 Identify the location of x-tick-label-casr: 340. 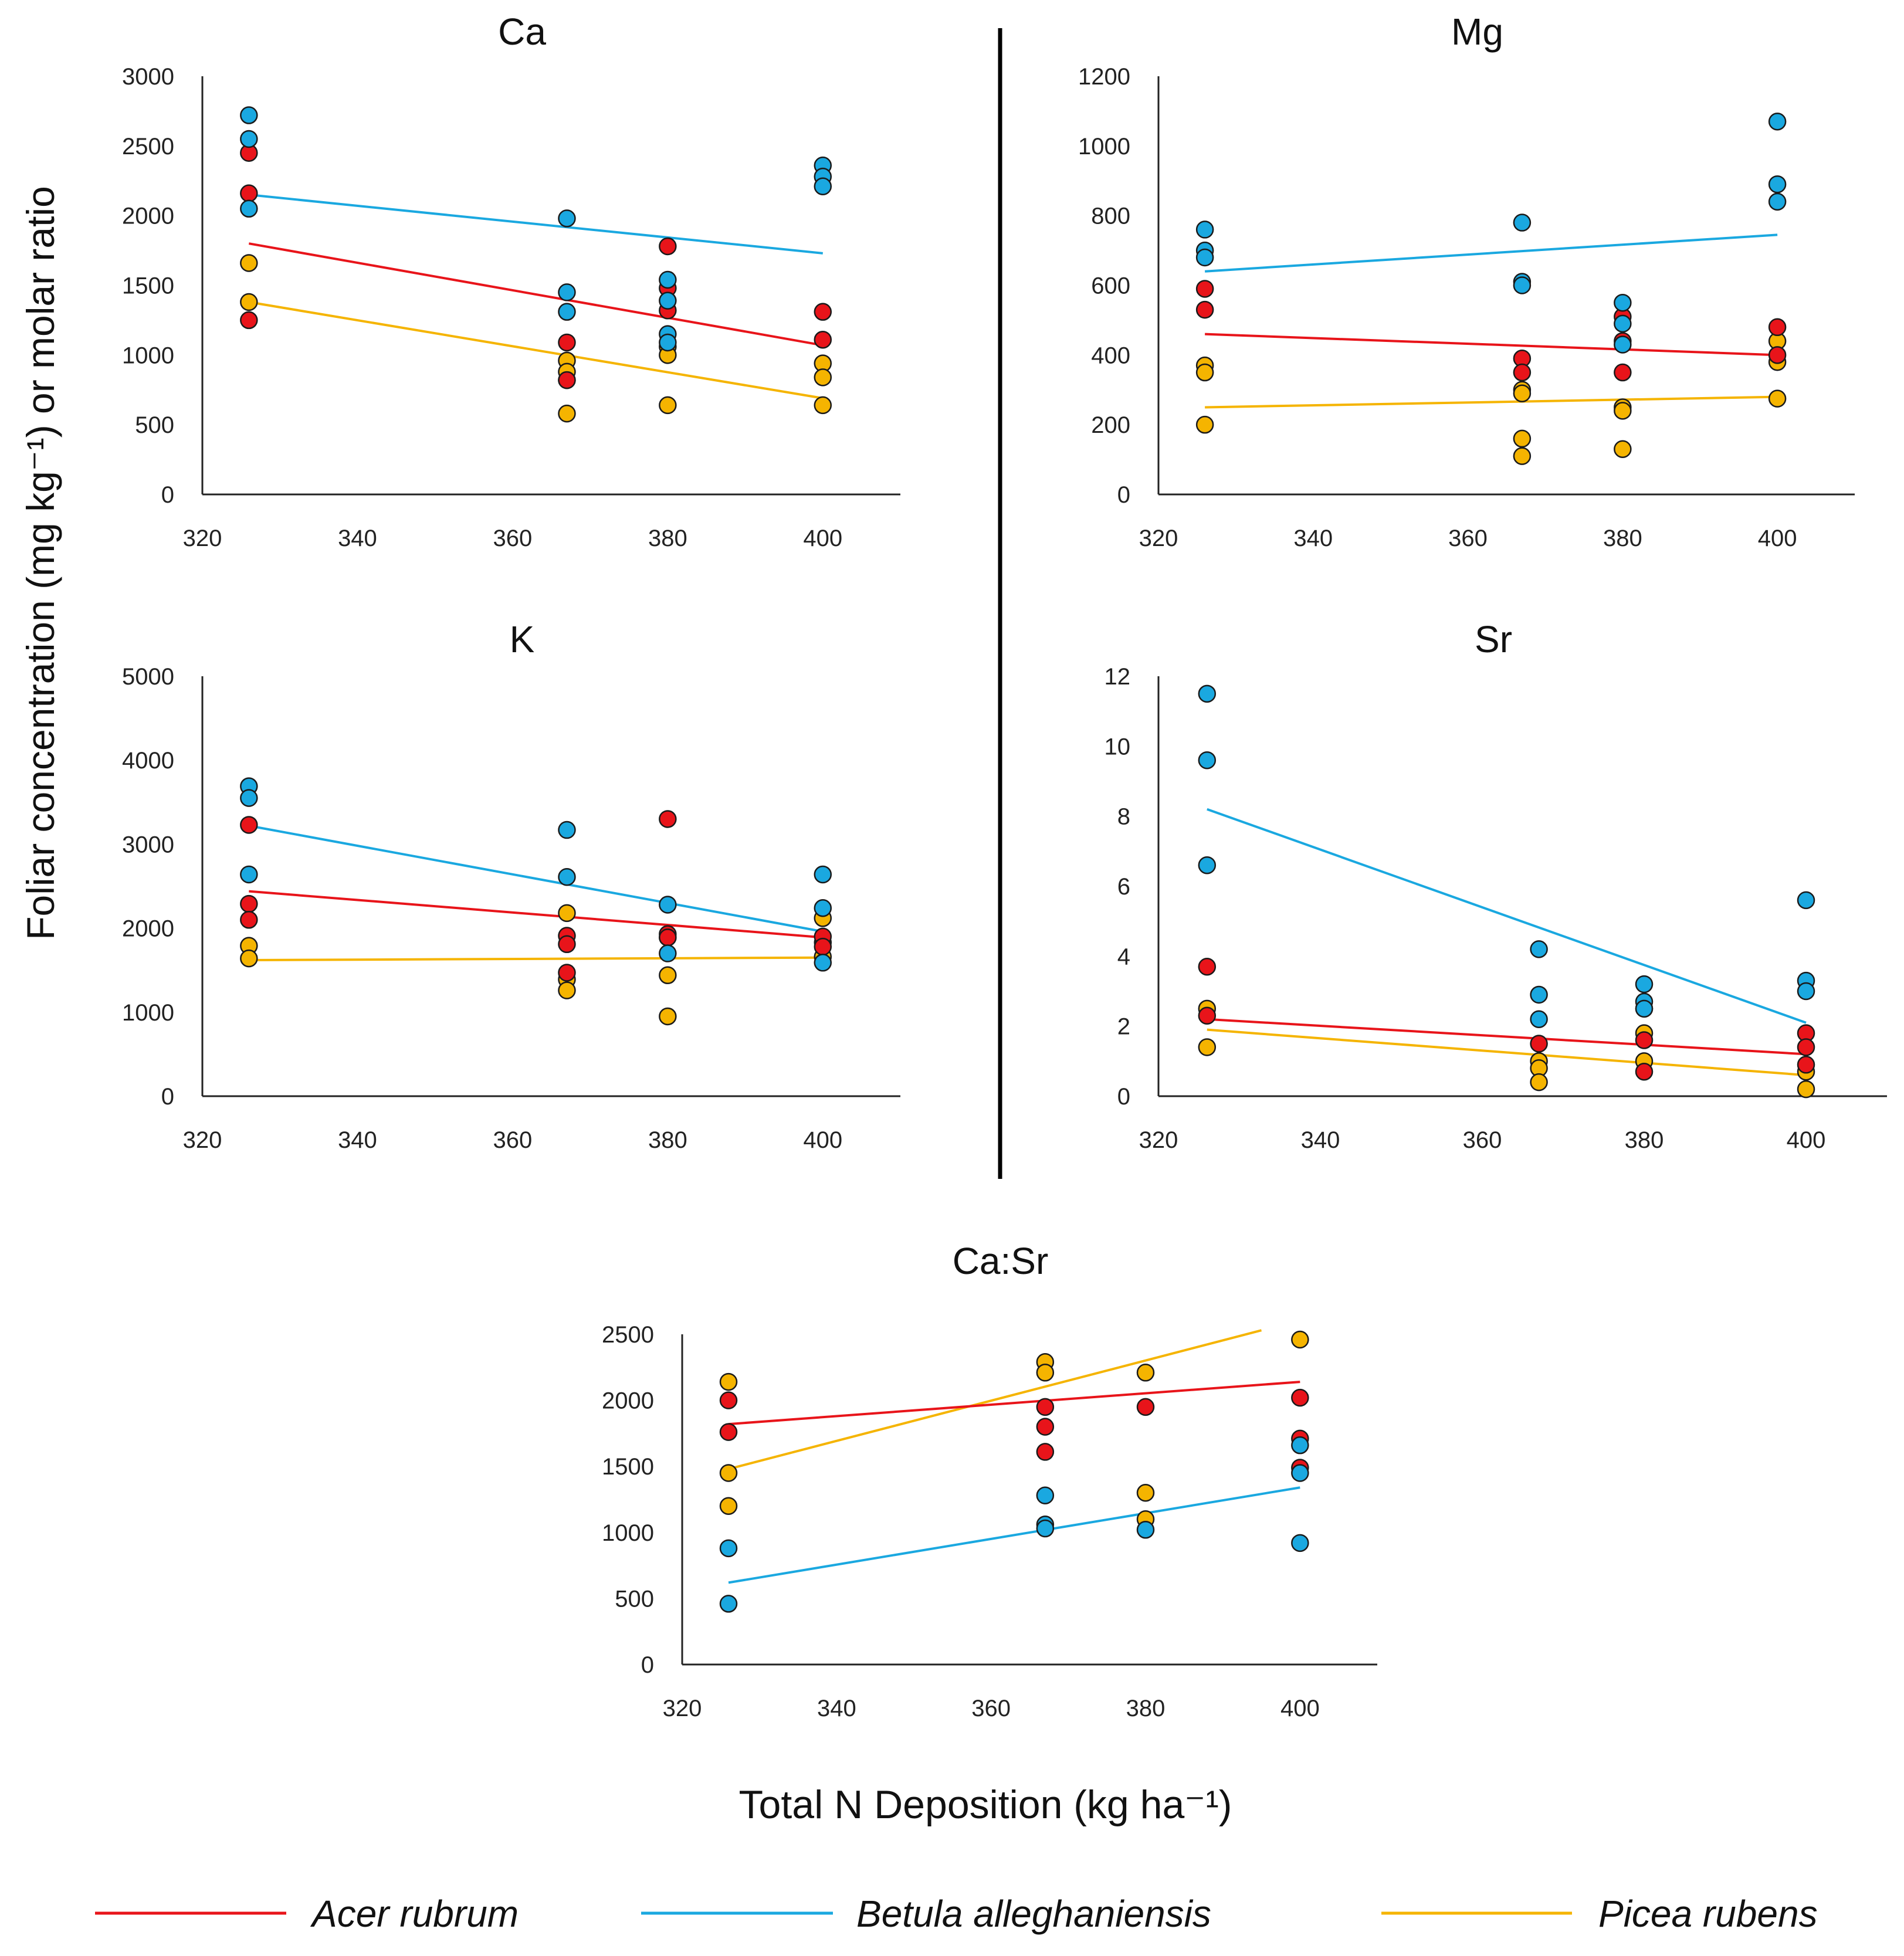
(836, 1708).